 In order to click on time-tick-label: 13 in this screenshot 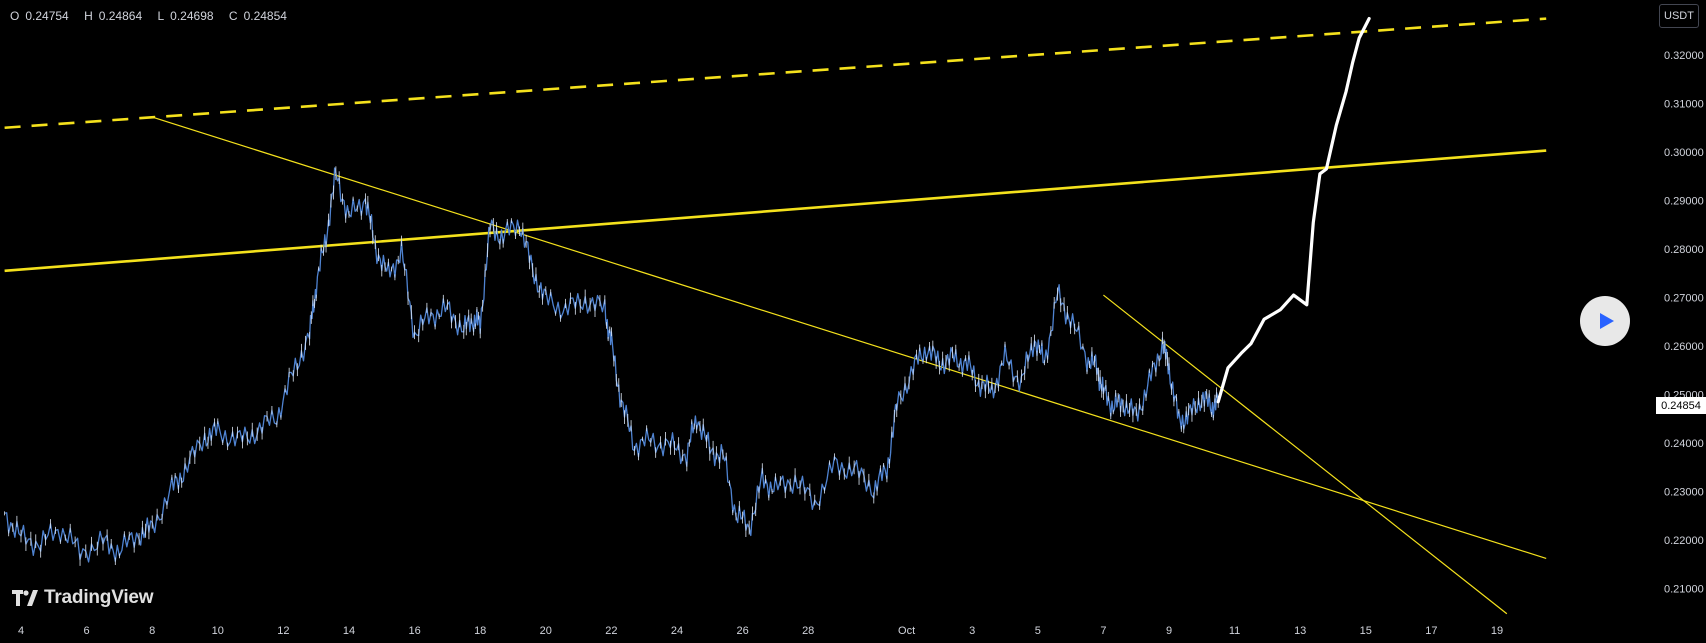, I will do `click(1300, 631)`.